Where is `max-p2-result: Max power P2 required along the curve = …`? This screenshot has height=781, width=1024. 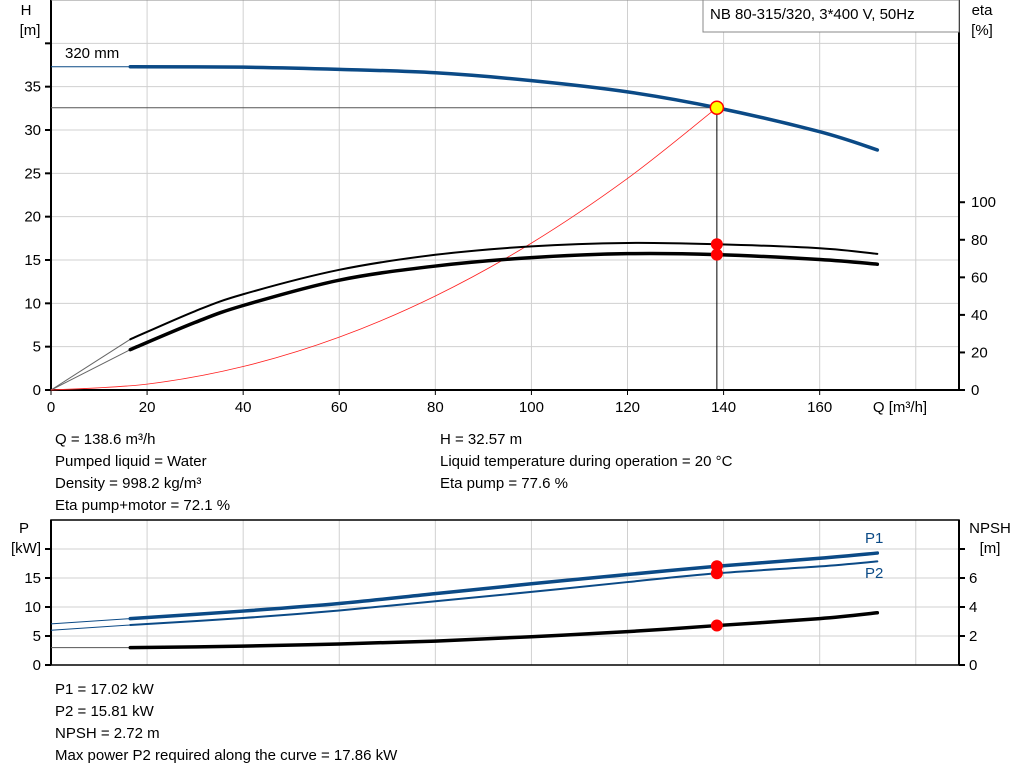 max-p2-result: Max power P2 required along the curve = … is located at coordinates (226, 755).